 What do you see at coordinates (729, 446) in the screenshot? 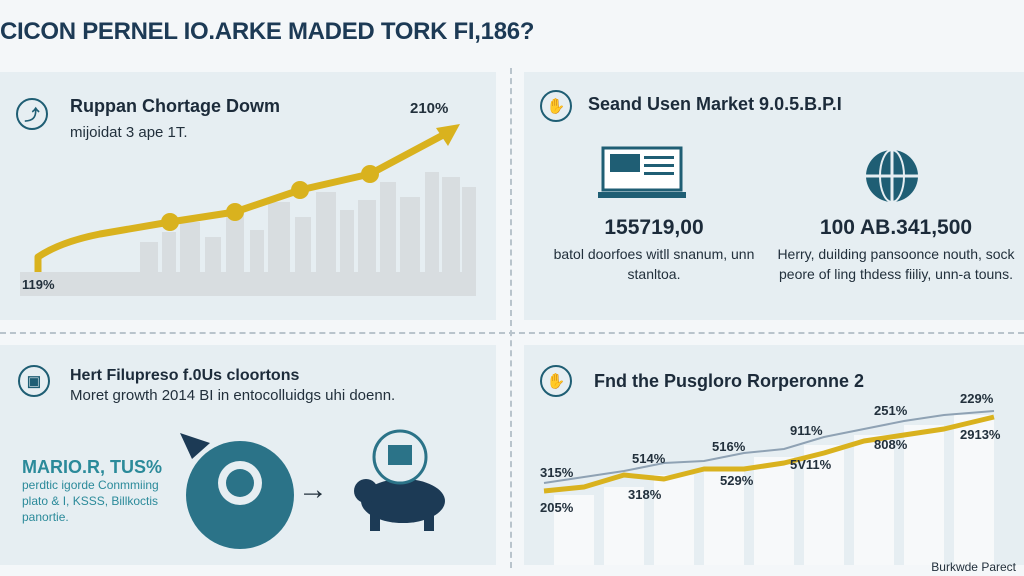
I see `value-label: 516%` at bounding box center [729, 446].